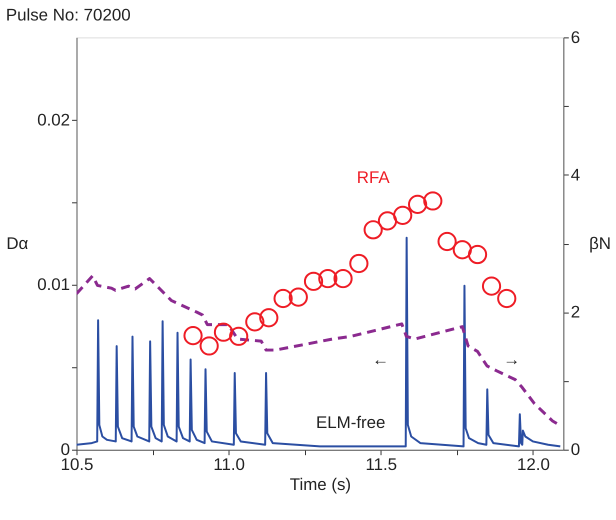 The height and width of the screenshot is (520, 616). What do you see at coordinates (381, 464) in the screenshot?
I see `x-tick-label: 11.5` at bounding box center [381, 464].